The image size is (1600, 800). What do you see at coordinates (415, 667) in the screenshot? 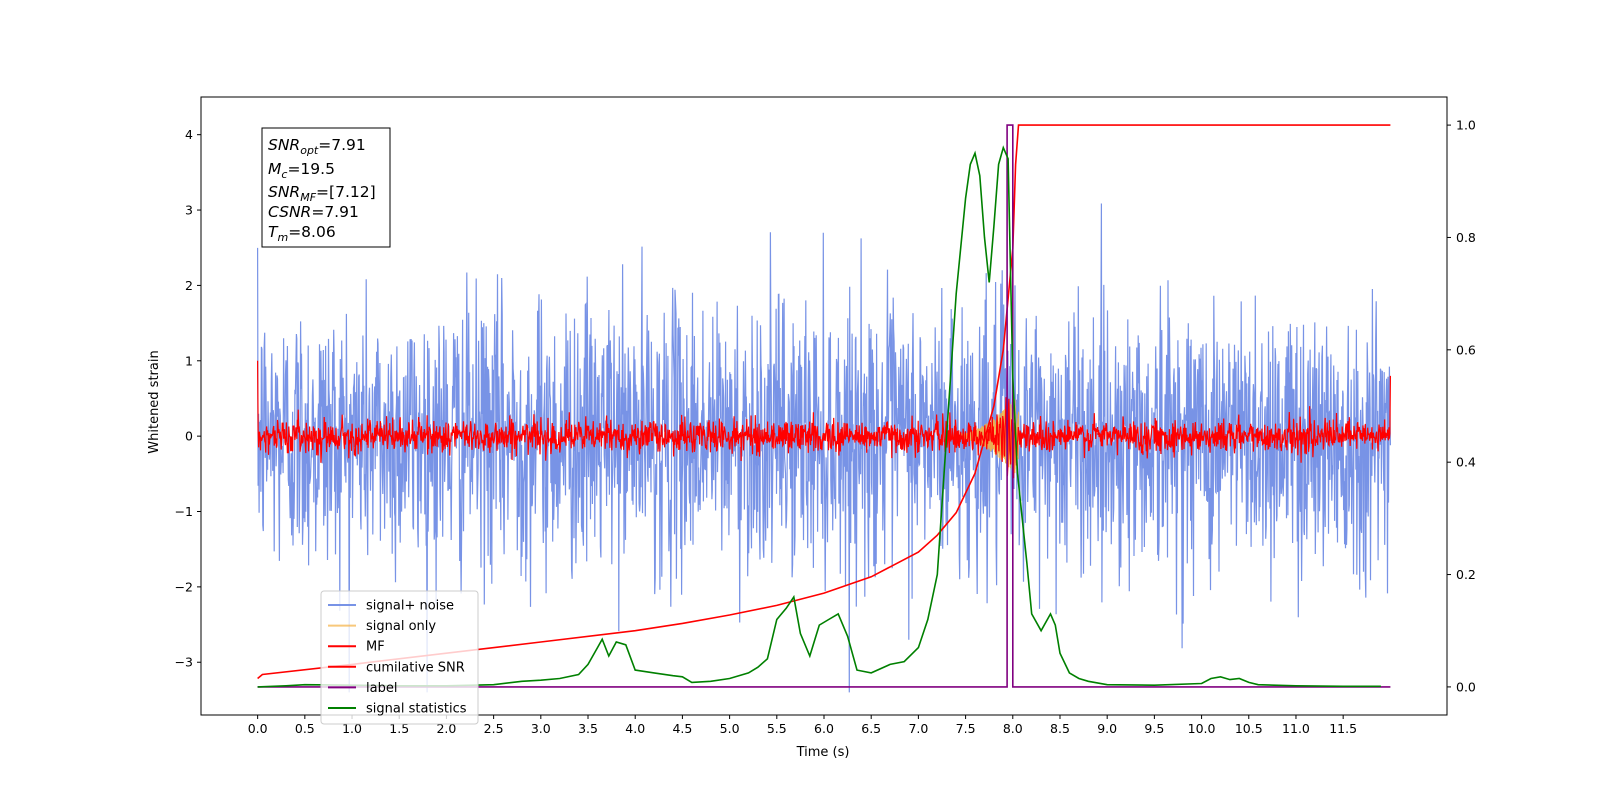
I see `legend-label: cumilative SNR` at bounding box center [415, 667].